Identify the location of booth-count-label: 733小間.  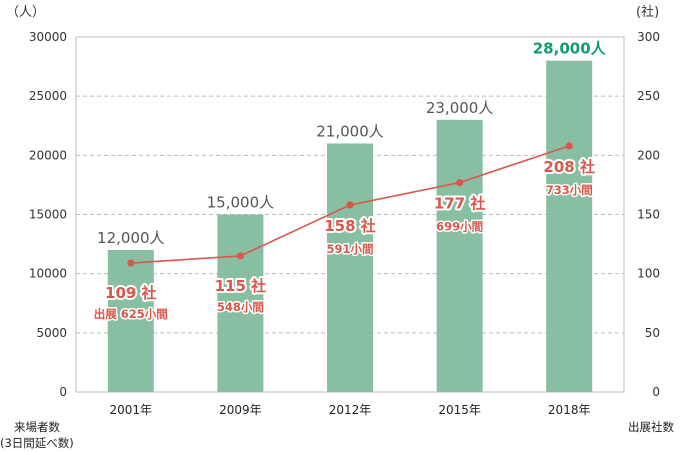
(569, 190).